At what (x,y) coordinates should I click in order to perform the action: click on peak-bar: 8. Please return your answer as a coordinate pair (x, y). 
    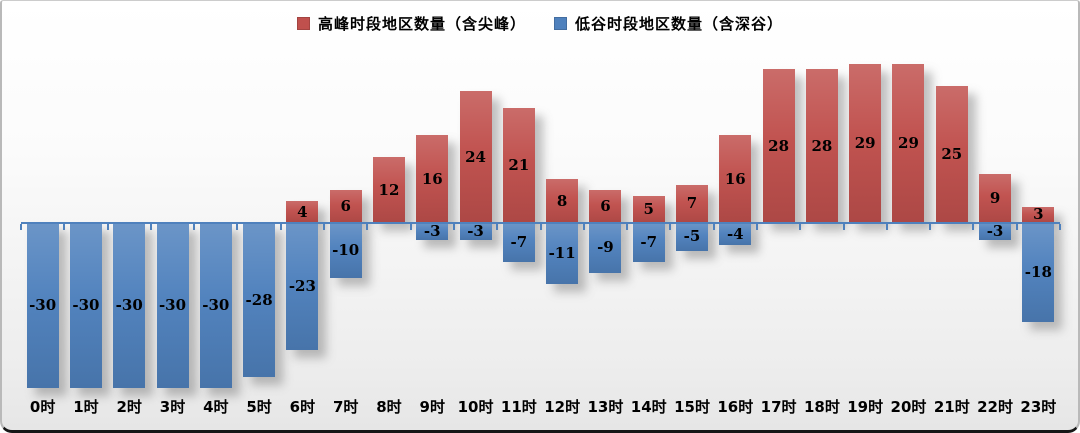
    Looking at the image, I should click on (562, 201).